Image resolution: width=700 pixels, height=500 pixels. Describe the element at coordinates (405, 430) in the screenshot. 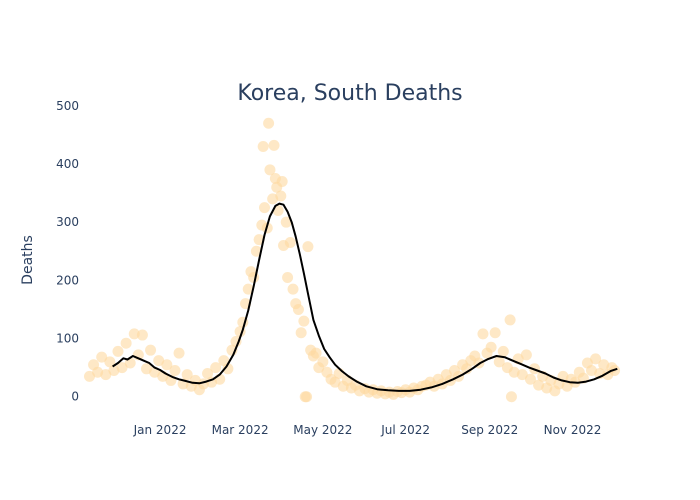

I see `x-tick-label: Jul 2022` at that location.